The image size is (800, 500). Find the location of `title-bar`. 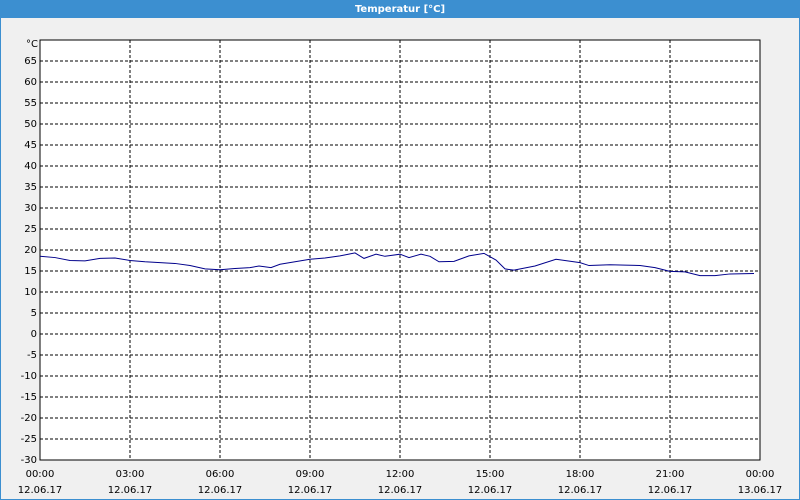

title-bar is located at coordinates (400, 9).